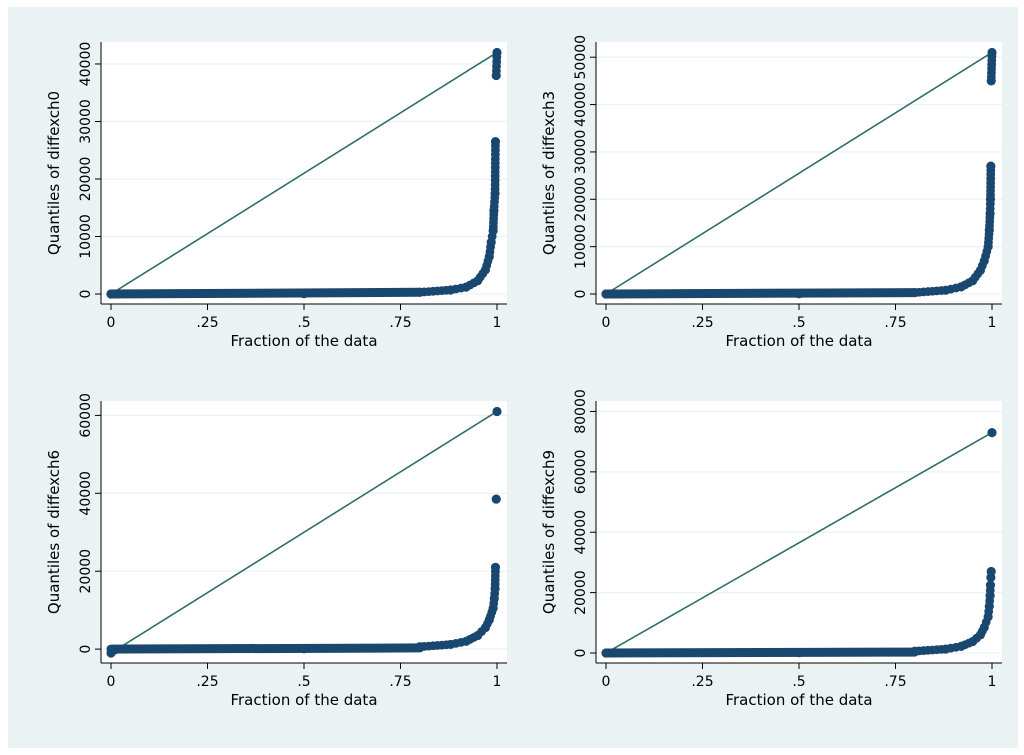  I want to click on y-axis-title: Quantiles of diffexch6, so click(54, 532).